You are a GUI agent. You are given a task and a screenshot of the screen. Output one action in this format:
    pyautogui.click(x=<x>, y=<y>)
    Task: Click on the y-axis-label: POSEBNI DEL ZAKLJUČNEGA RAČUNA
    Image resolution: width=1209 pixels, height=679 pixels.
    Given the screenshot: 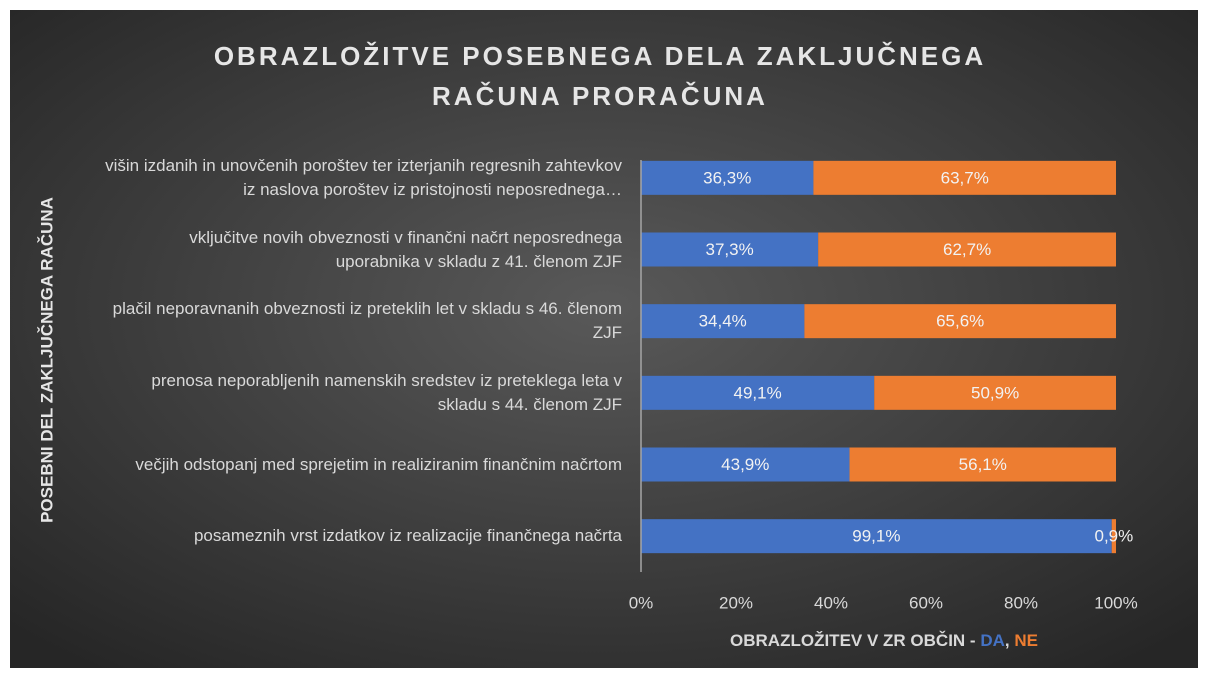 What is the action you would take?
    pyautogui.click(x=46, y=360)
    